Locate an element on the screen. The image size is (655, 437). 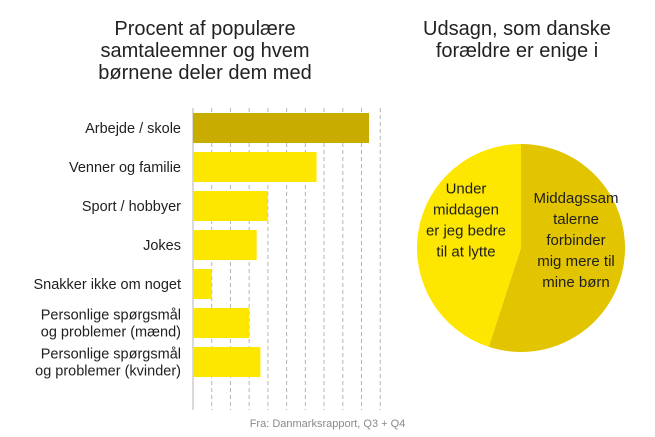
category-label: Sport / hobbyer is located at coordinates (131, 207).